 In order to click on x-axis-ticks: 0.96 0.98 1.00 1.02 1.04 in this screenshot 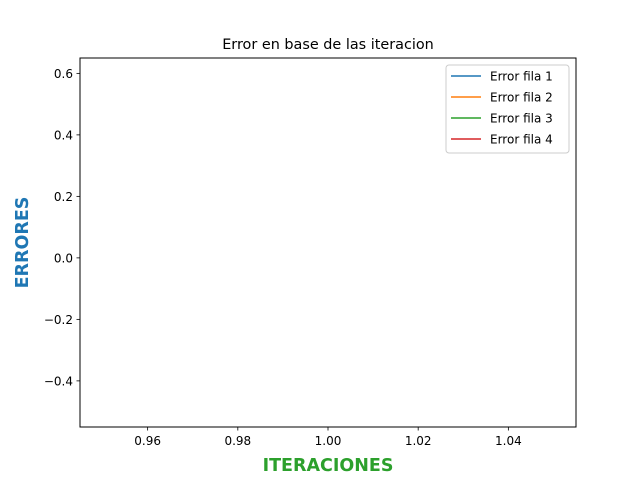, I will do `click(328, 437)`.